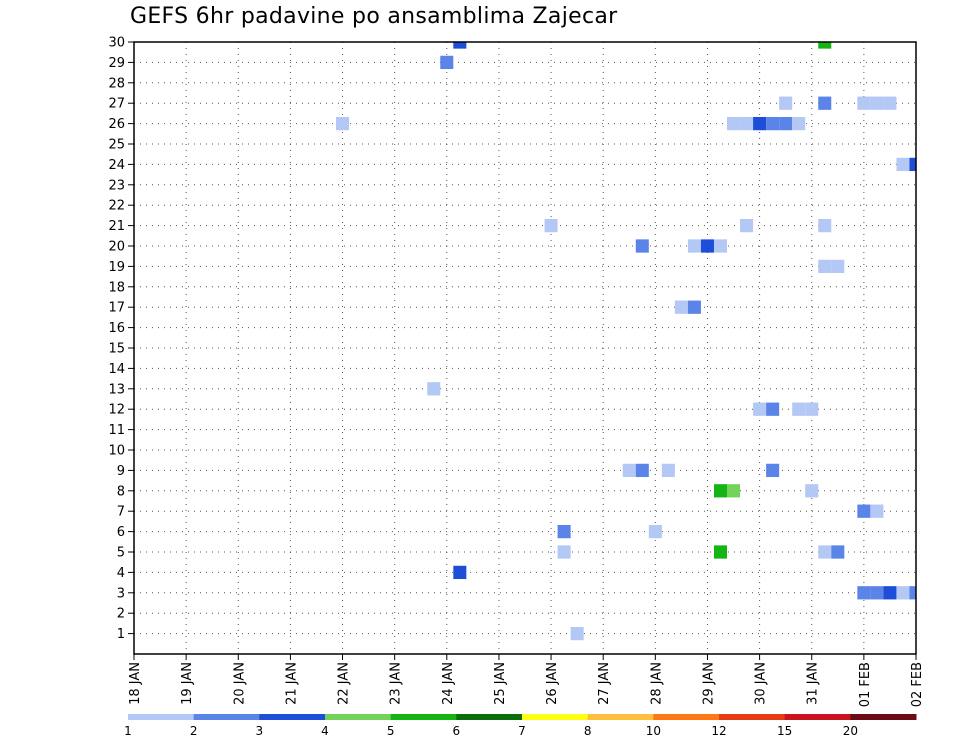  I want to click on x-tick-label: 23 JAN, so click(396, 683).